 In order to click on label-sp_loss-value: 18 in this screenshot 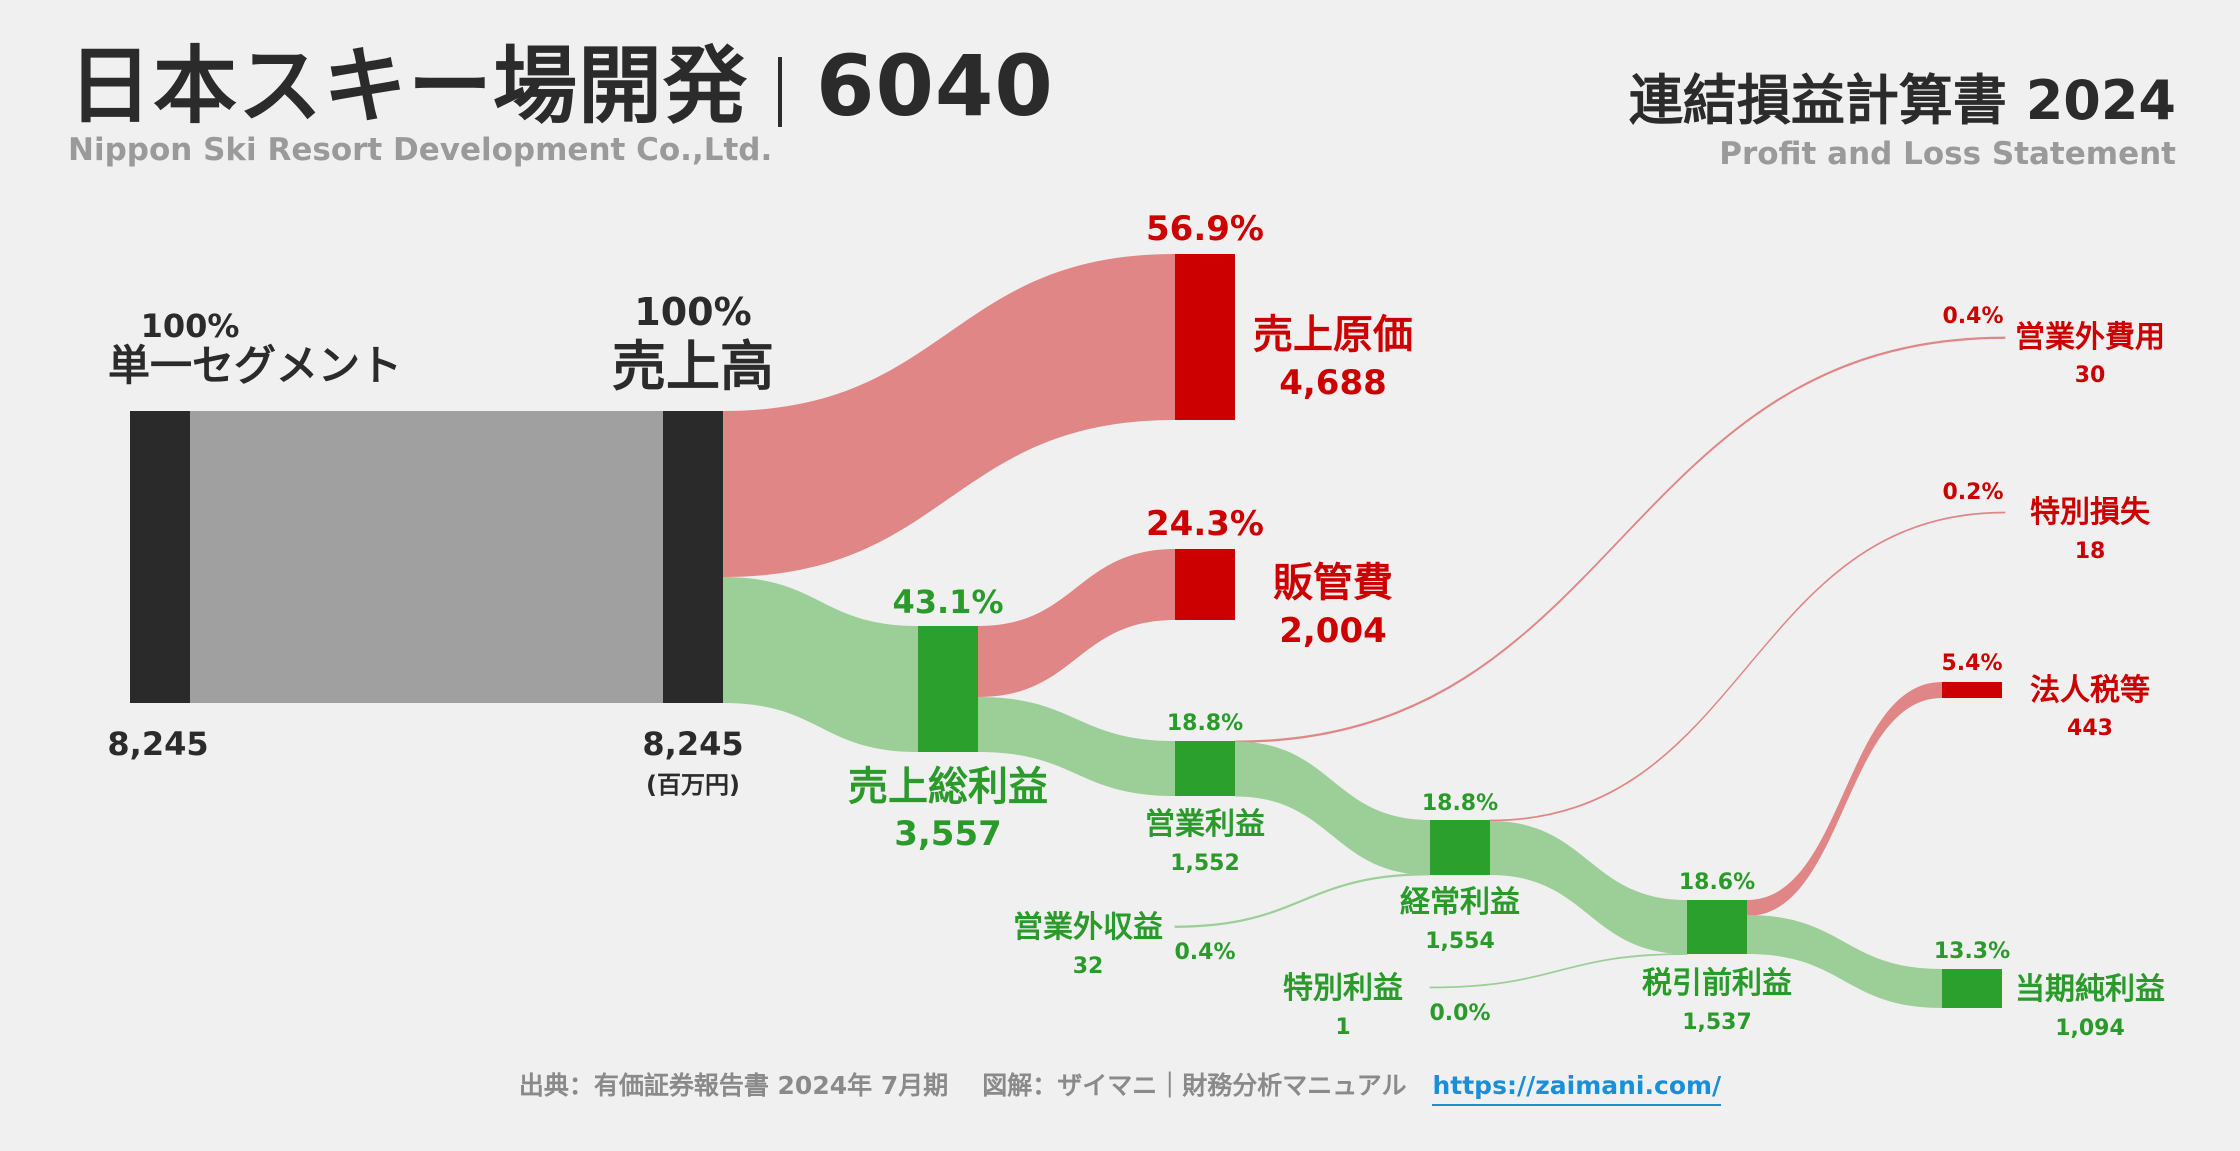, I will do `click(2090, 551)`.